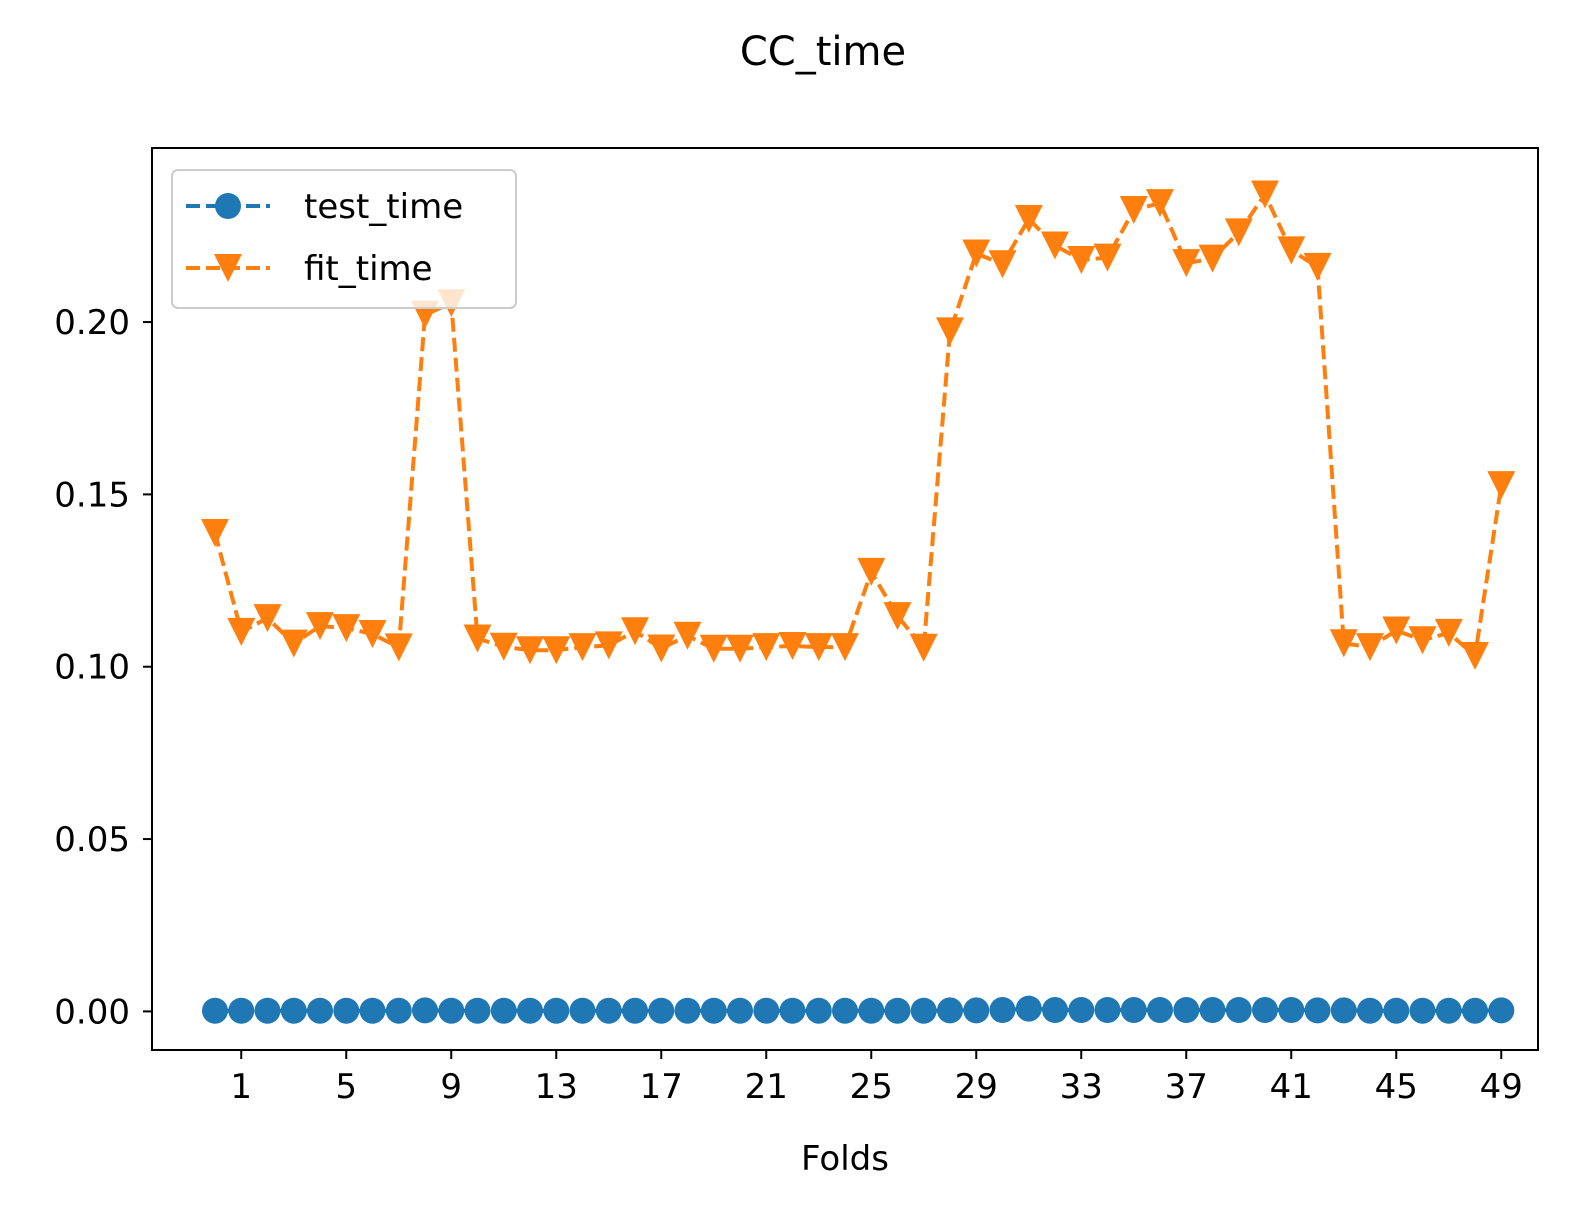  Describe the element at coordinates (823, 52) in the screenshot. I see `chart-title: CC_time` at that location.